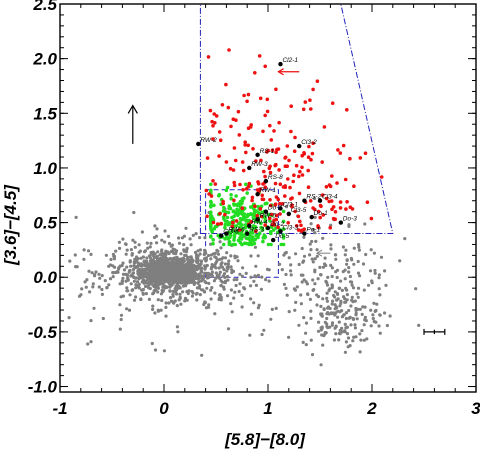  What do you see at coordinates (319, 253) in the screenshot?
I see `gray-arrow-head` at bounding box center [319, 253].